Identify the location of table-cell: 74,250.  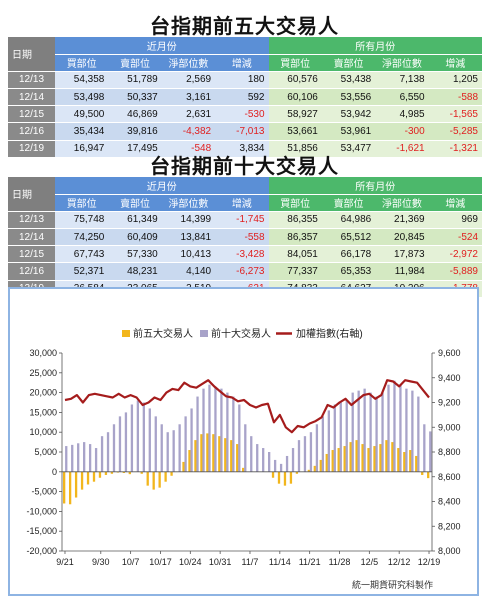
(82, 237).